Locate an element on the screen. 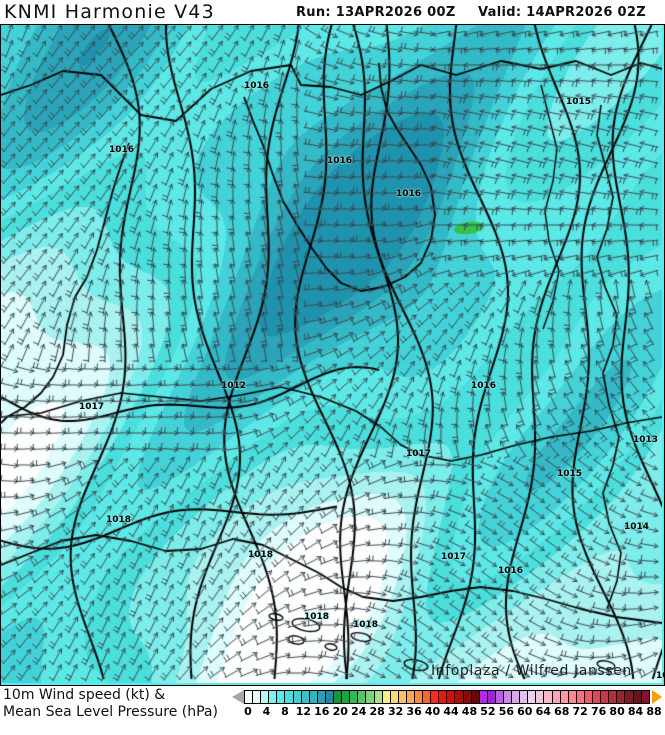 The width and height of the screenshot is (665, 735). colorbar-tick: 76 is located at coordinates (598, 711).